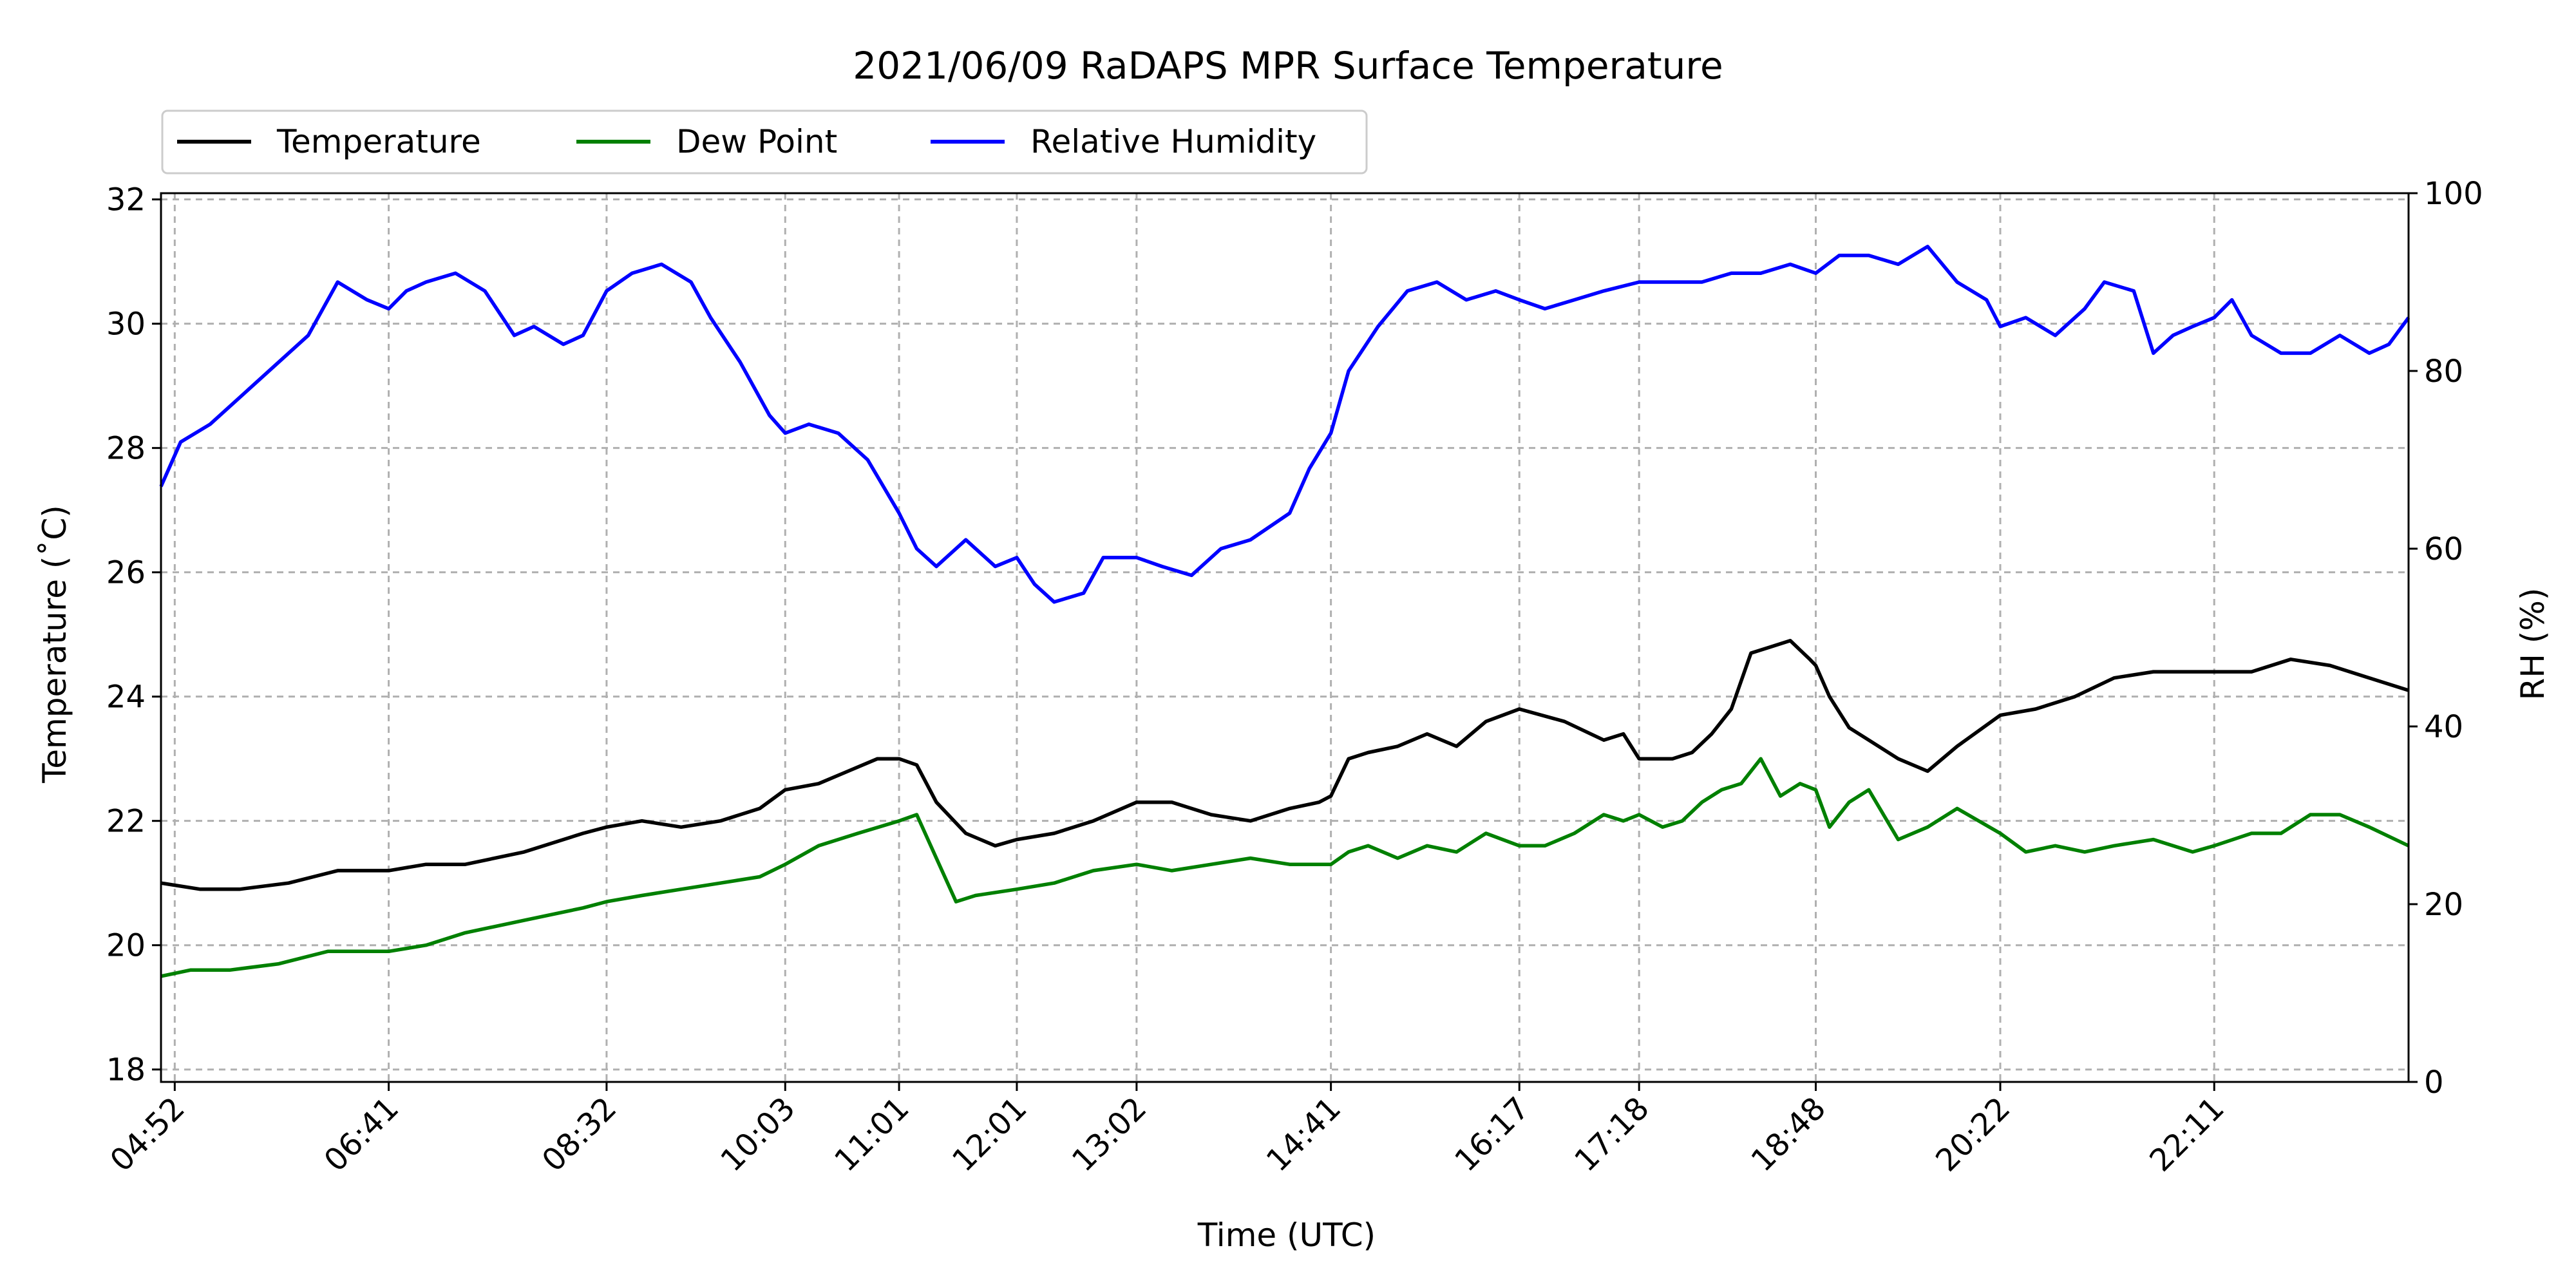 The height and width of the screenshot is (1288, 2576). Describe the element at coordinates (54, 644) in the screenshot. I see `y-axis-label: Temperature (˚C)` at that location.